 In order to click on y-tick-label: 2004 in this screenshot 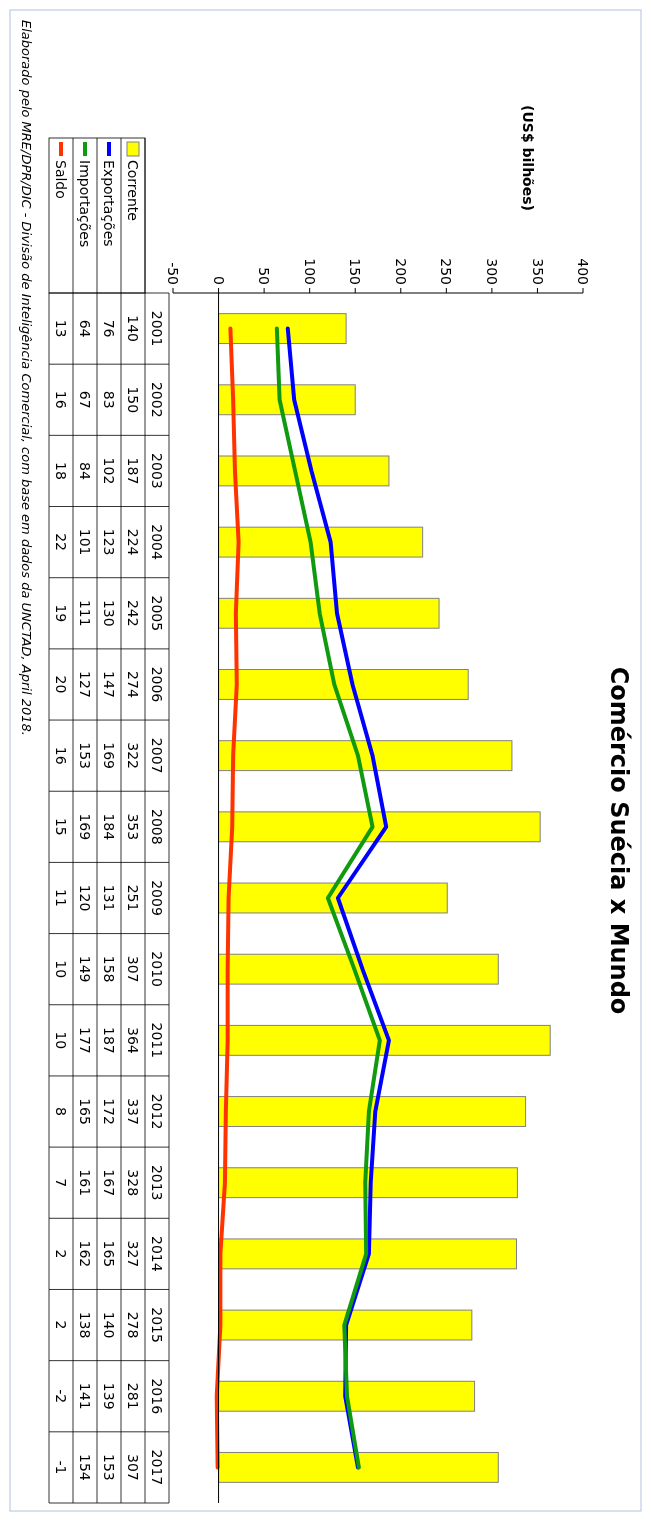, I will do `click(157, 542)`.